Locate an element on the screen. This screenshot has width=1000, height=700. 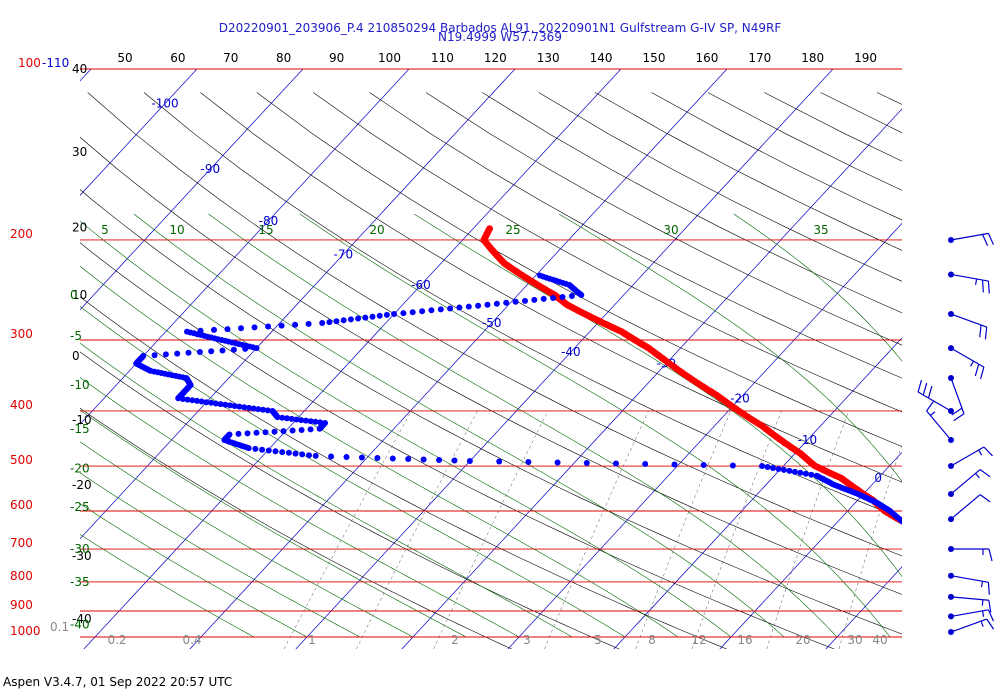
isotherm-label: -50 is located at coordinates (492, 323).